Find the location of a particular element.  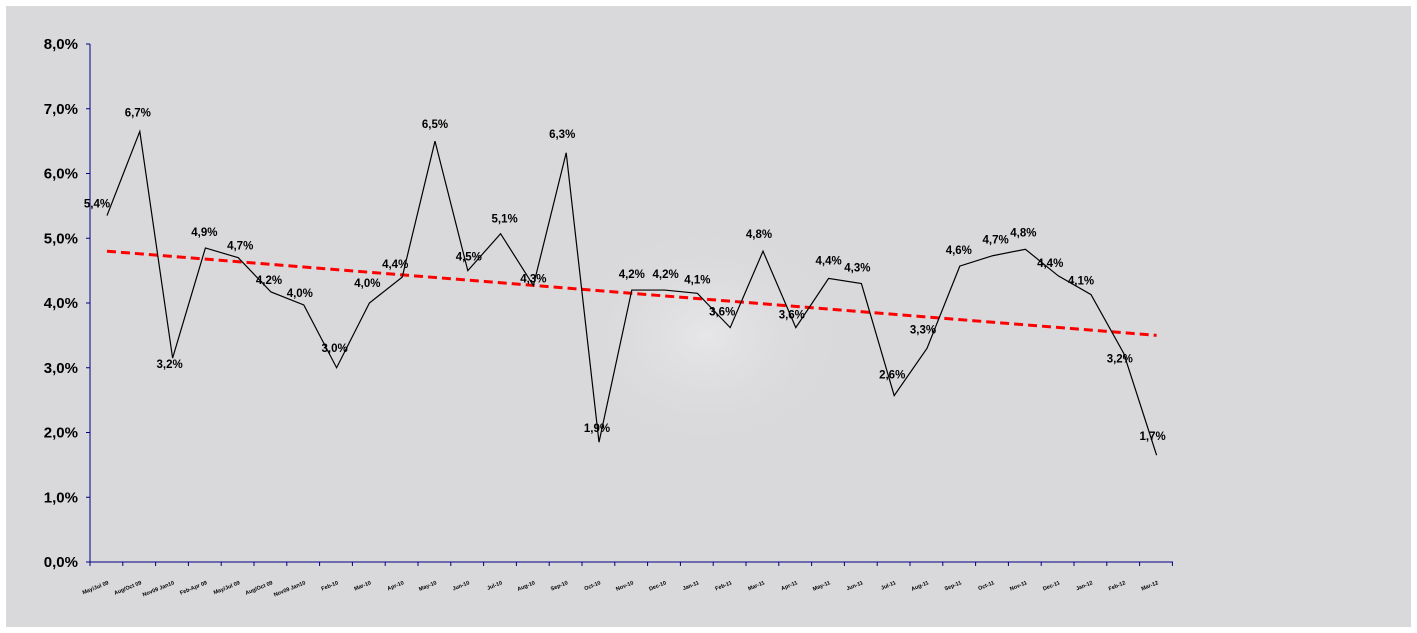

x-tick-label: Nov-10 is located at coordinates (624, 586).